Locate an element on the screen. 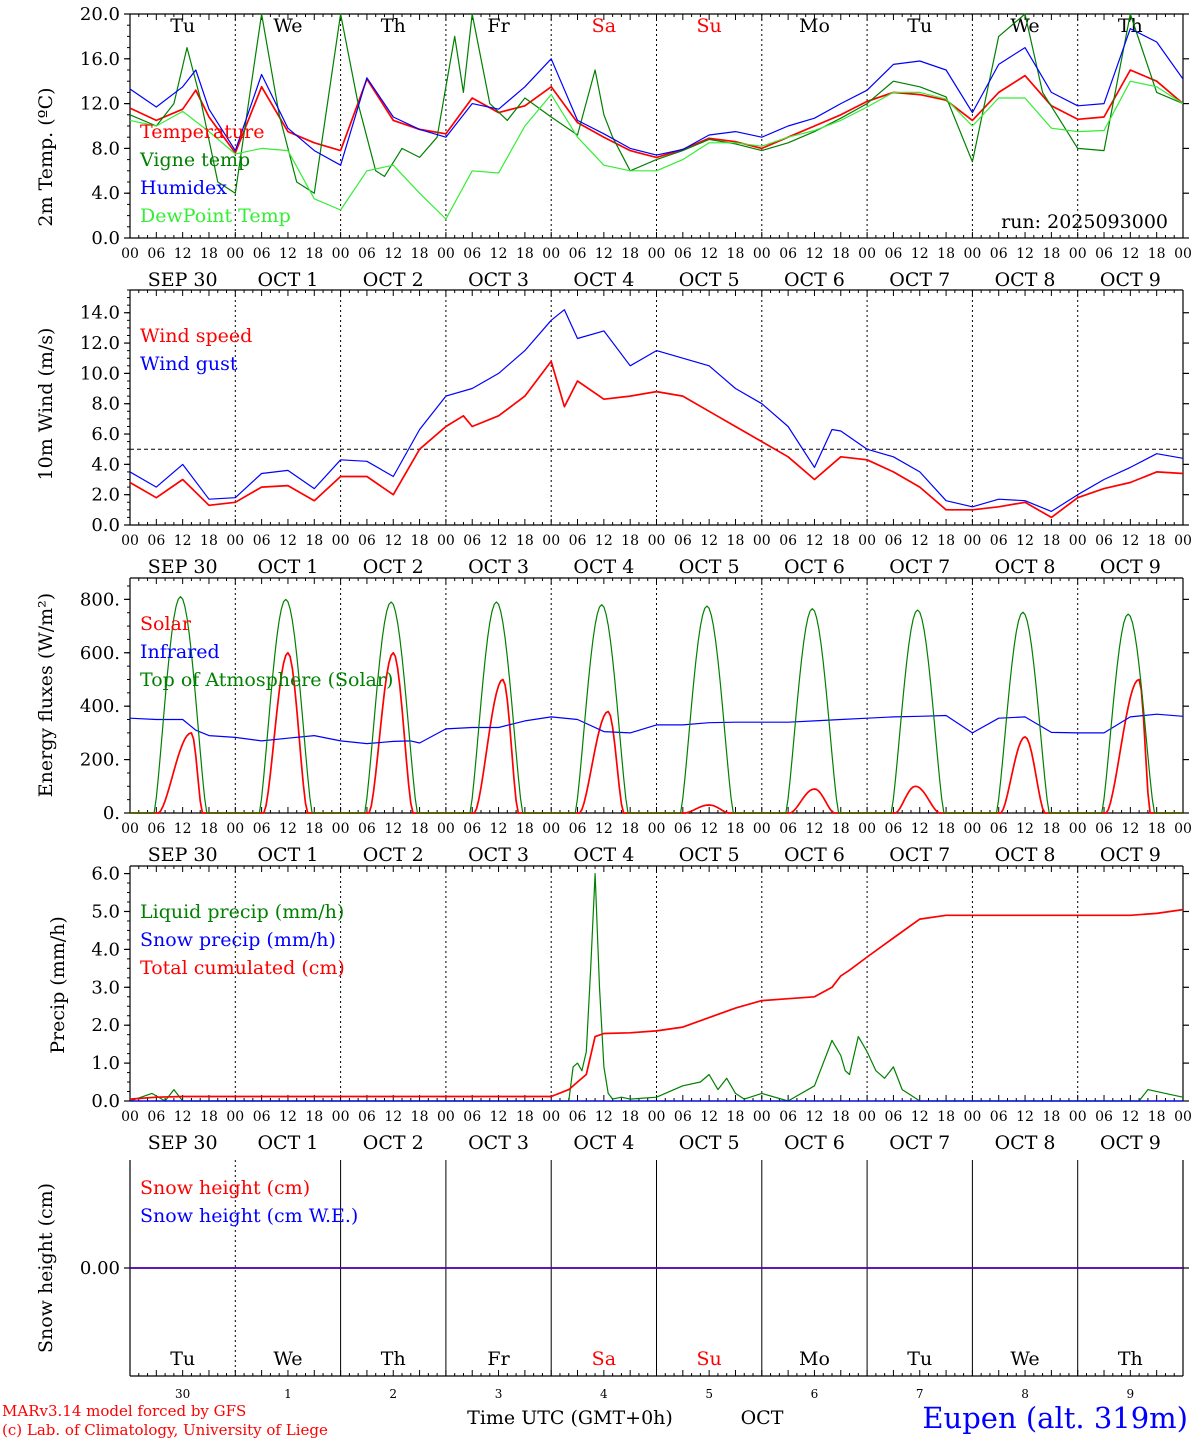 The image size is (1194, 1440). day-name-label: Th is located at coordinates (1130, 1359).